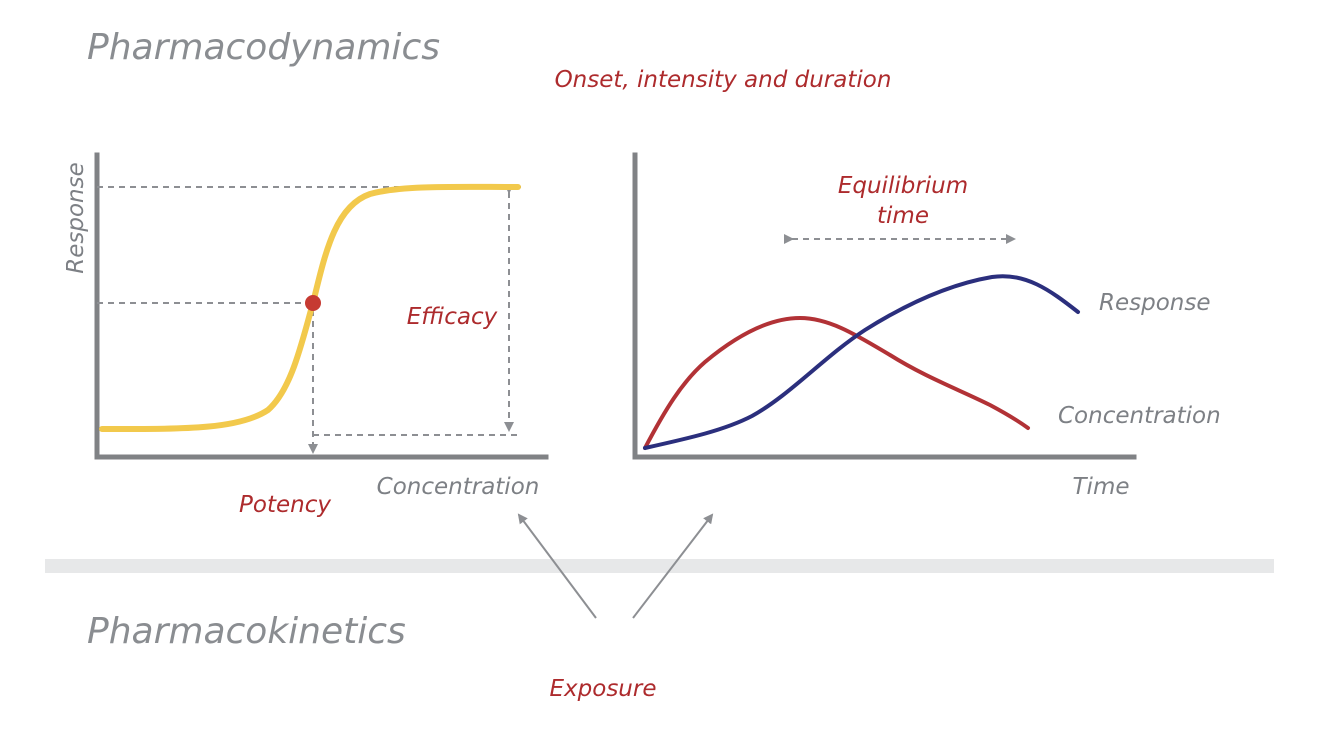 The image size is (1322, 748). Describe the element at coordinates (1155, 303) in the screenshot. I see `response-curve-label: Response` at that location.